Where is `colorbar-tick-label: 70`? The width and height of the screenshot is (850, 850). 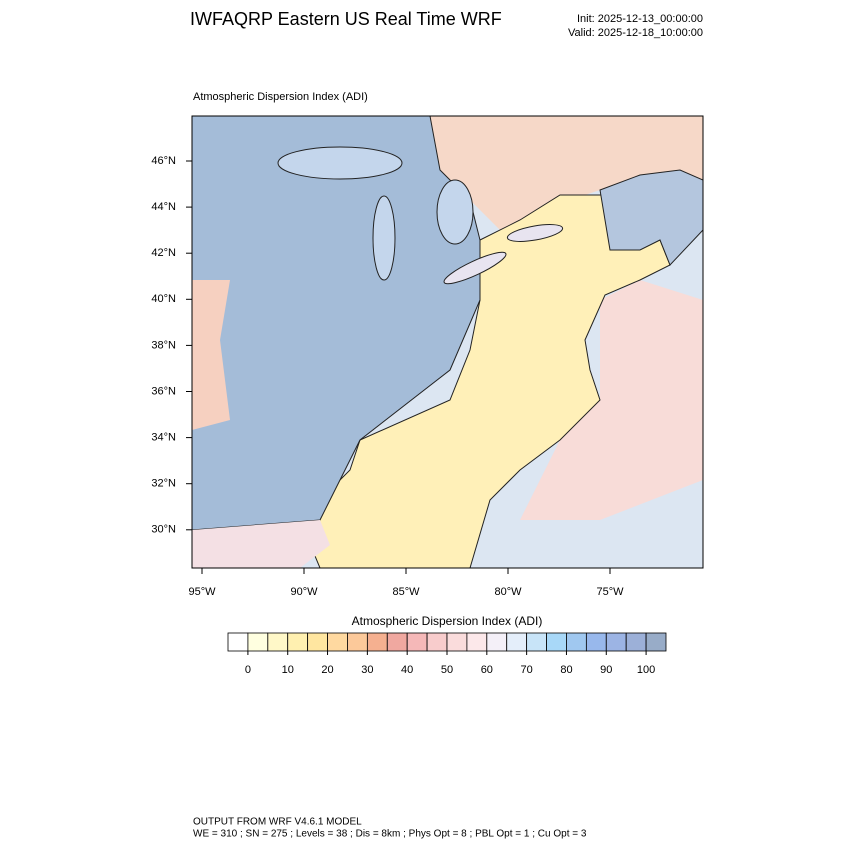
colorbar-tick-label: 70 is located at coordinates (527, 670).